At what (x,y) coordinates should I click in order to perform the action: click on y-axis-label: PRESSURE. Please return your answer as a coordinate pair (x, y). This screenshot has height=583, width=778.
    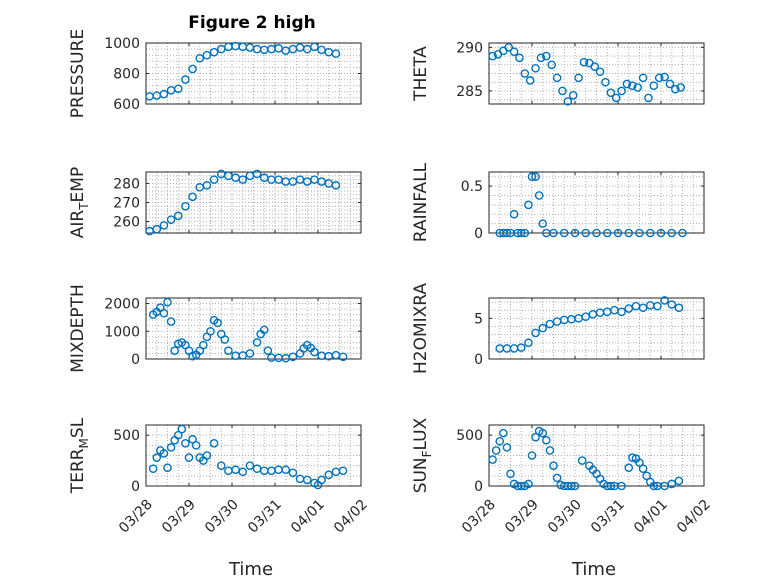
    Looking at the image, I should click on (78, 73).